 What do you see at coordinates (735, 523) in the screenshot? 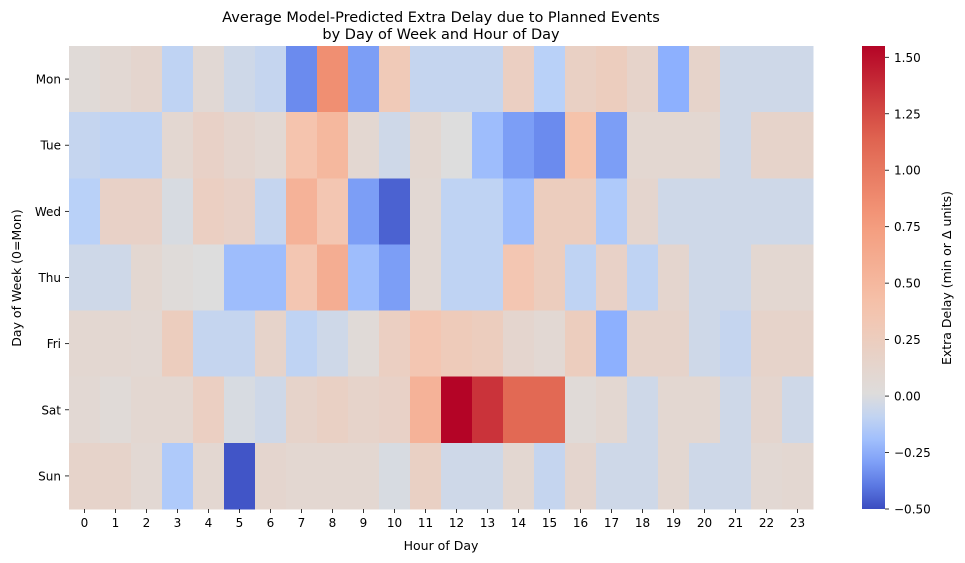
I see `x-tick-label: 21` at bounding box center [735, 523].